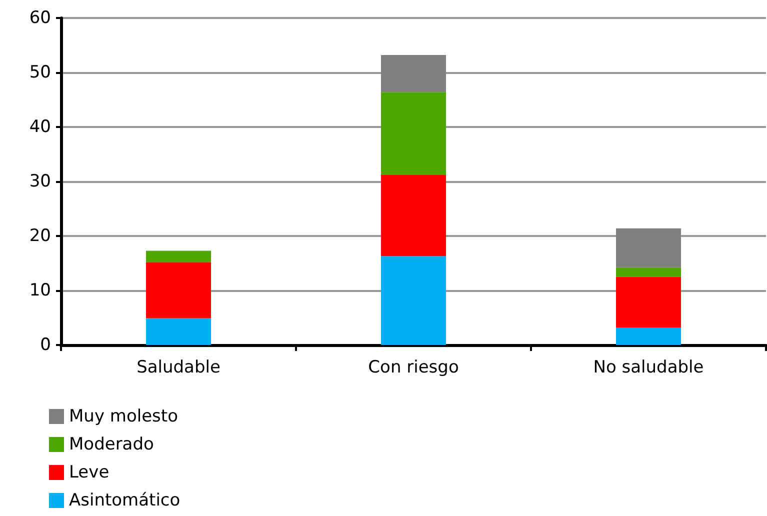 This screenshot has width=767, height=516. What do you see at coordinates (178, 368) in the screenshot?
I see `x-tick-label: Saludable` at bounding box center [178, 368].